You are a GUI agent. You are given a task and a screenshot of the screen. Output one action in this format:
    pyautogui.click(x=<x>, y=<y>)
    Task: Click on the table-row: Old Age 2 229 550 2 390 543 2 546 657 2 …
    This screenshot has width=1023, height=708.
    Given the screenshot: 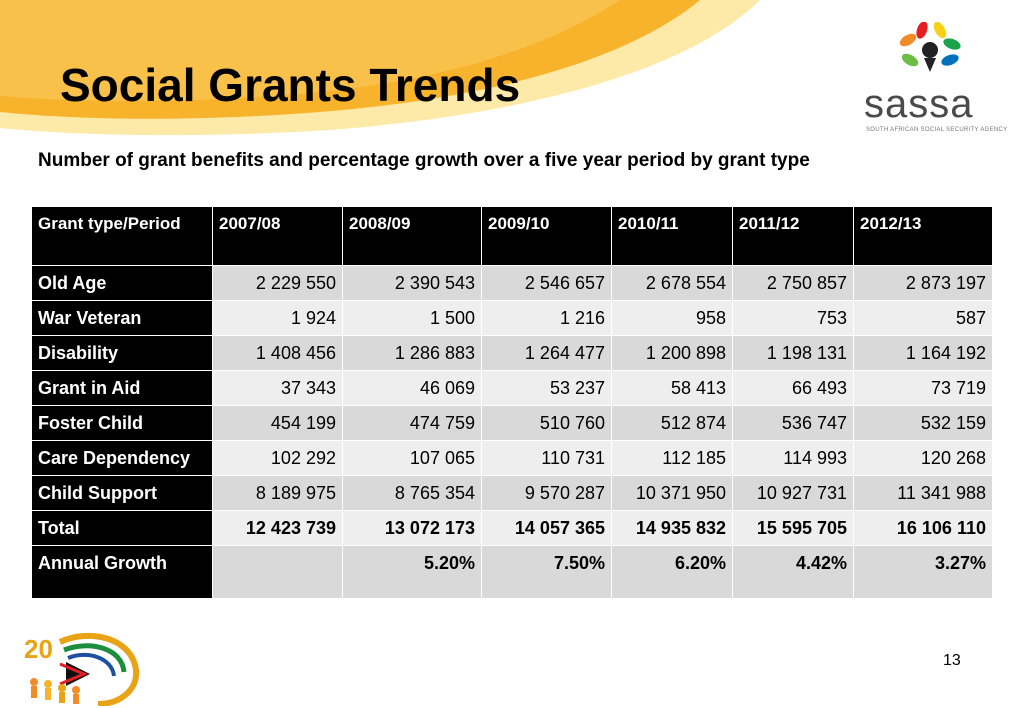 What is the action you would take?
    pyautogui.click(x=512, y=283)
    